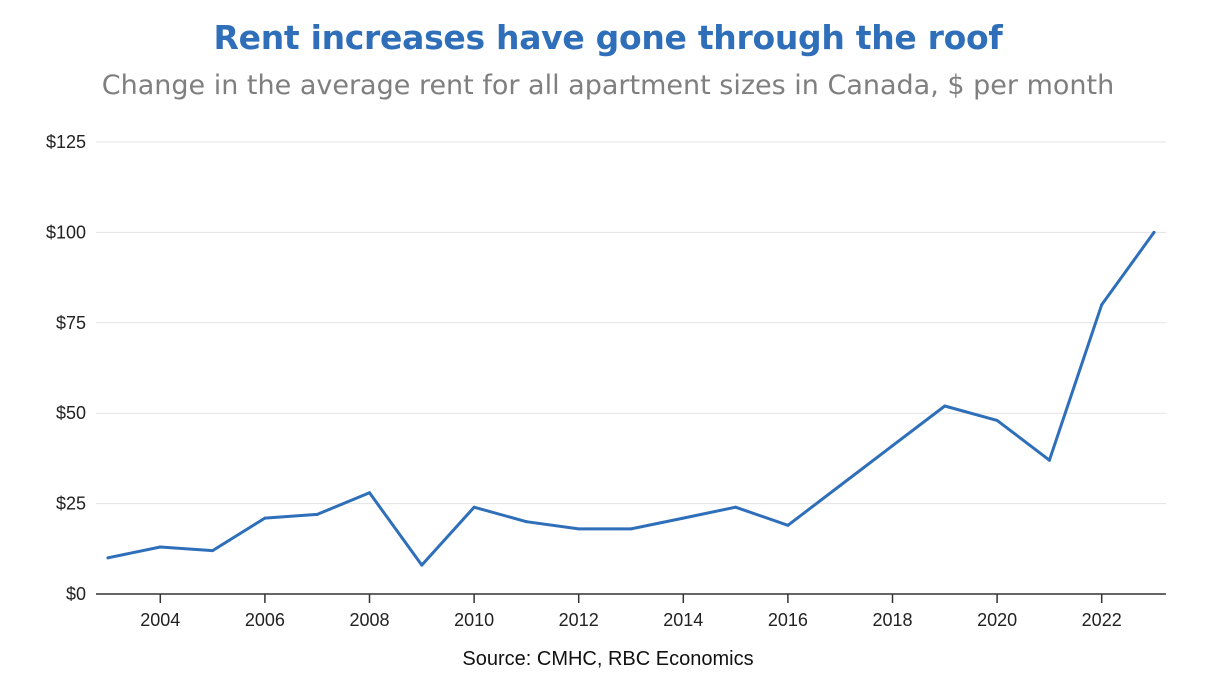 The width and height of the screenshot is (1216, 696). What do you see at coordinates (608, 659) in the screenshot?
I see `chart-source: Source: CMHC, RBC Economics` at bounding box center [608, 659].